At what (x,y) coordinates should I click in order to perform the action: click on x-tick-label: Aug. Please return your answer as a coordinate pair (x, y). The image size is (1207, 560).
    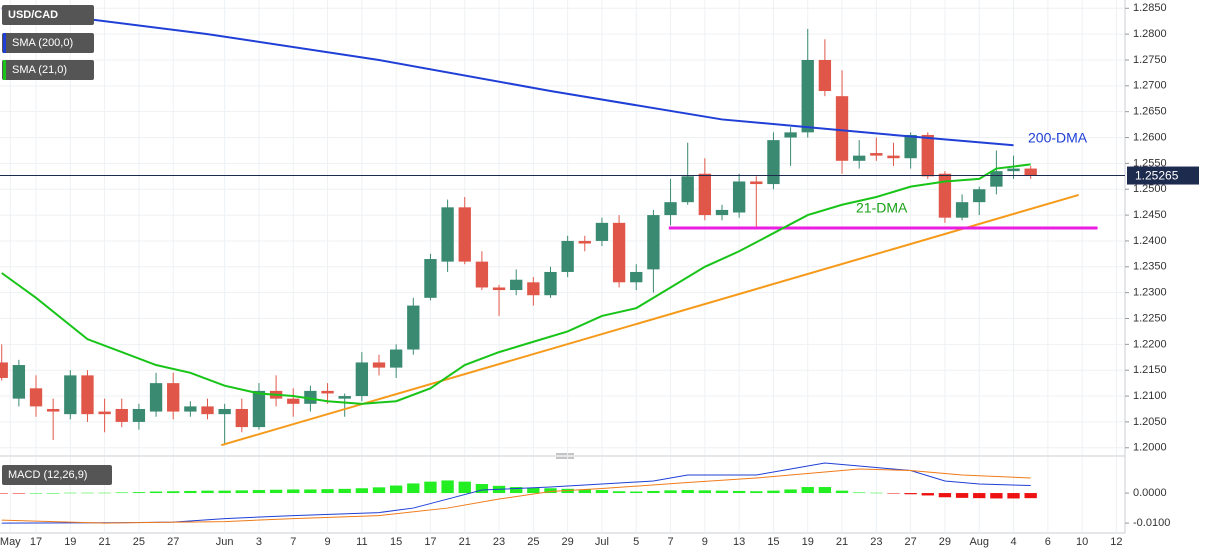
    Looking at the image, I should click on (979, 542).